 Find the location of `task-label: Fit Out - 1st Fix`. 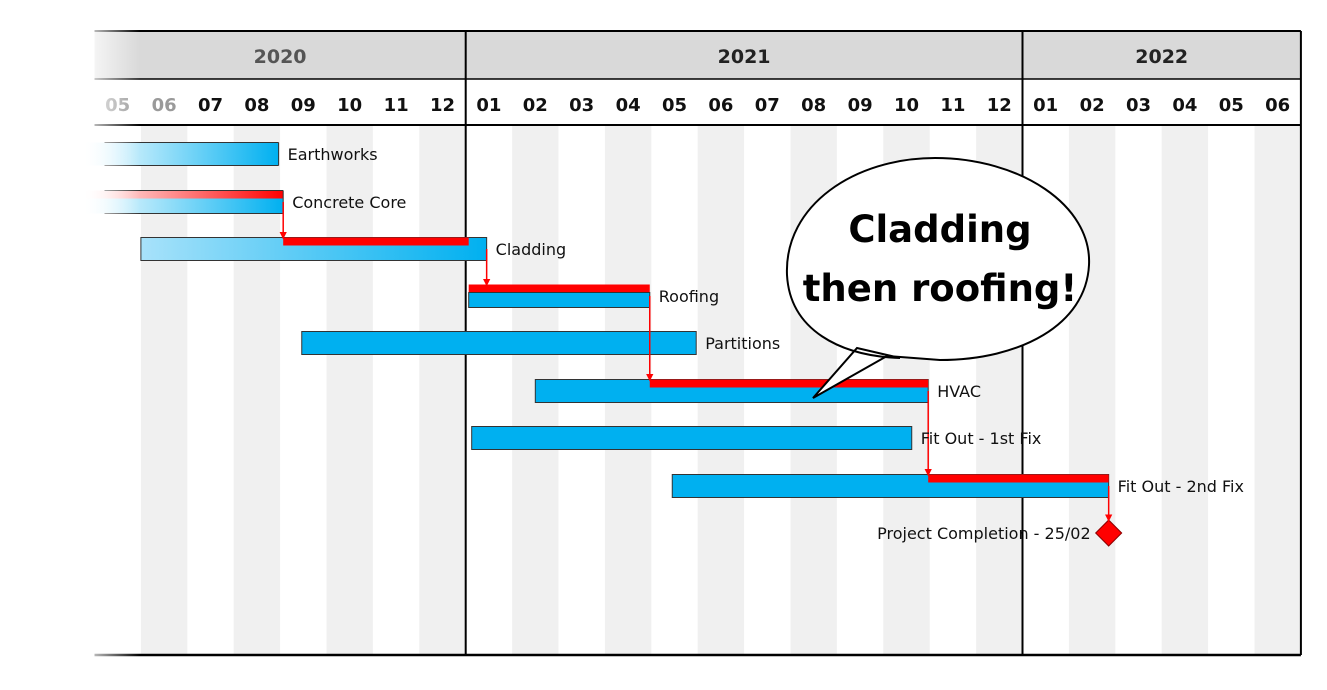

task-label: Fit Out - 1st Fix is located at coordinates (981, 438).